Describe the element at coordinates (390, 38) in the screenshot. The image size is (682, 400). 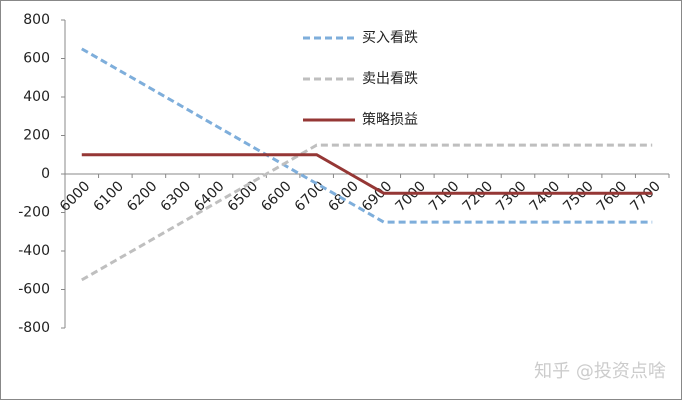
I see `legend-label: 买入看跌` at that location.